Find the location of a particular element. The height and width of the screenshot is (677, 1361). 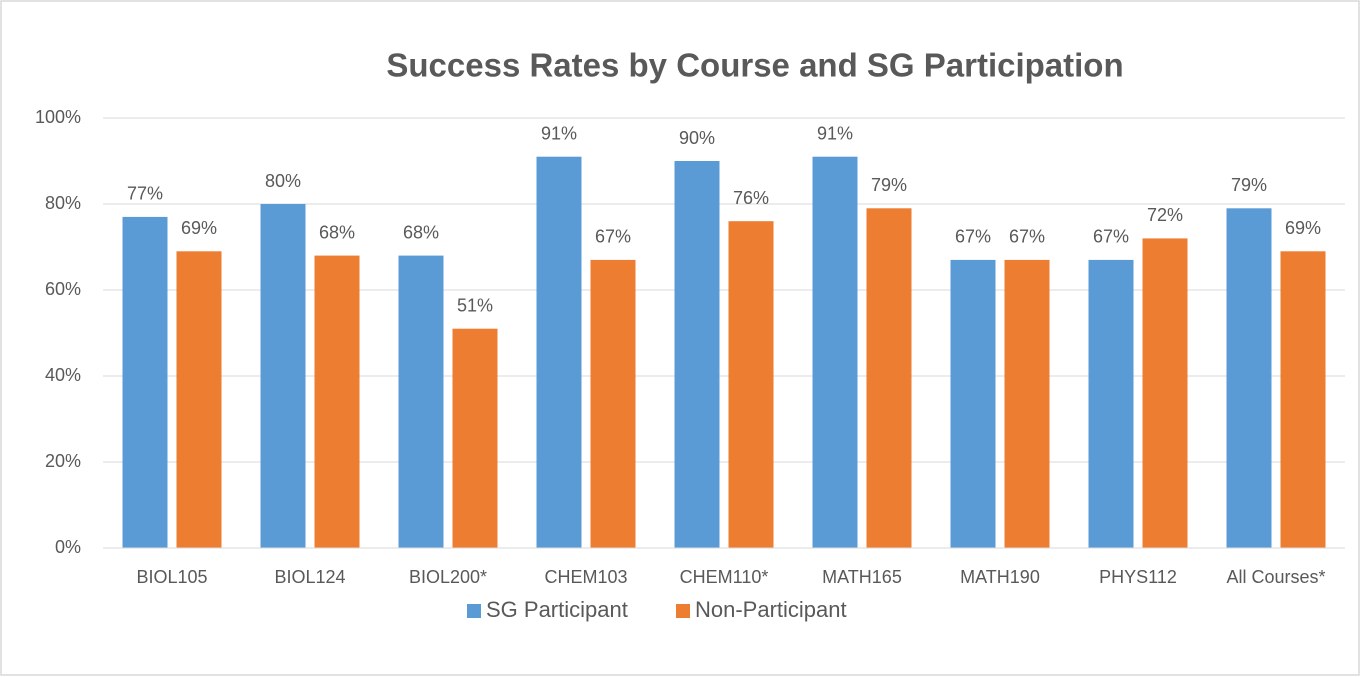

x-tick-label: BIOL200* is located at coordinates (448, 577).